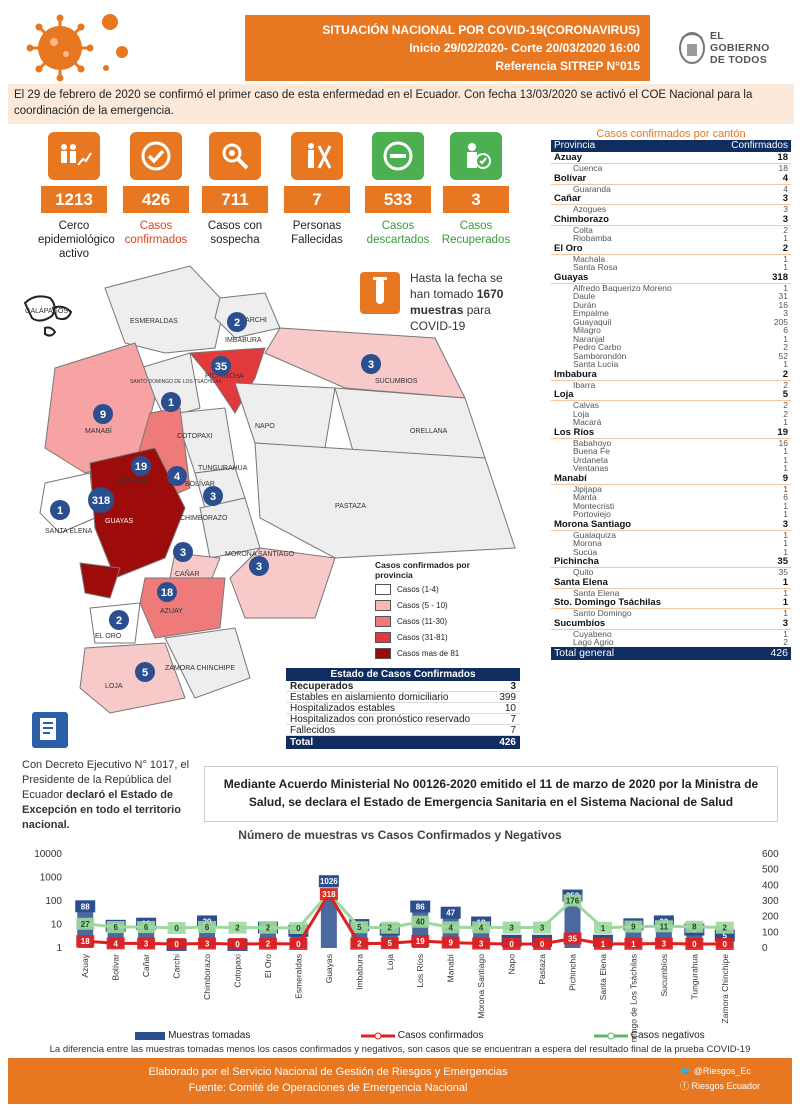 Image resolution: width=800 pixels, height=1110 pixels. Describe the element at coordinates (720, 1086) in the screenshot. I see `facebook-handle: ⓕ Riesgos Ecuador` at that location.